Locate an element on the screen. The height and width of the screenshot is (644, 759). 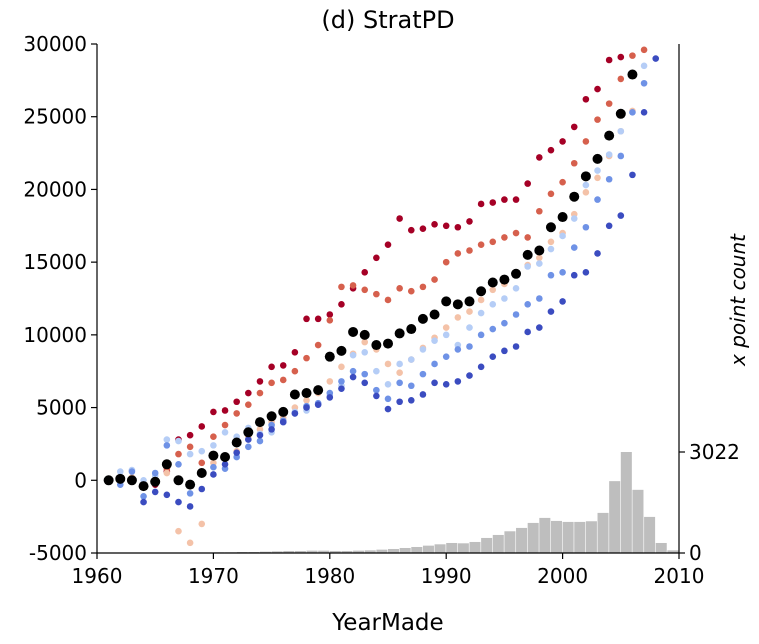
y-tick-label: 0 is located at coordinates (80, 480).